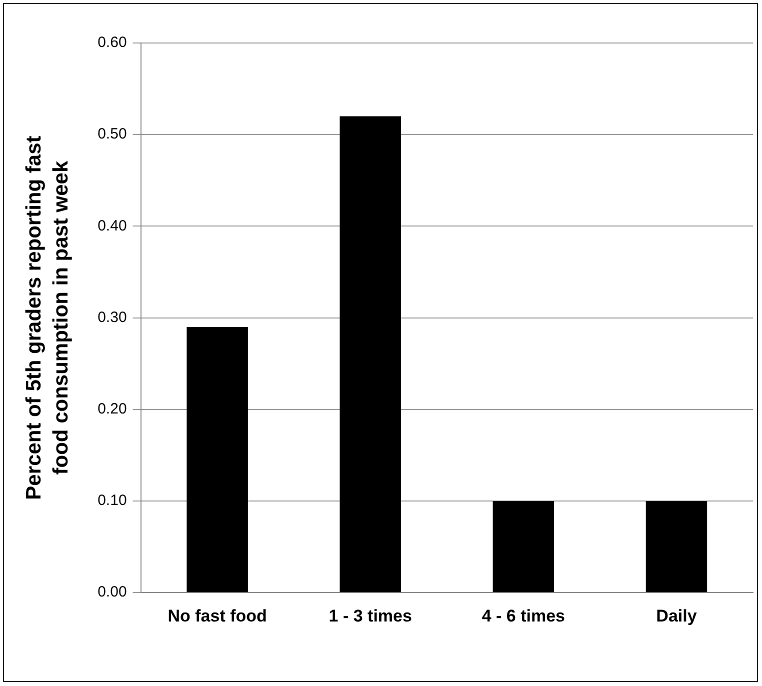 The height and width of the screenshot is (686, 762). What do you see at coordinates (112, 592) in the screenshot?
I see `y-tick-label: 0.00` at bounding box center [112, 592].